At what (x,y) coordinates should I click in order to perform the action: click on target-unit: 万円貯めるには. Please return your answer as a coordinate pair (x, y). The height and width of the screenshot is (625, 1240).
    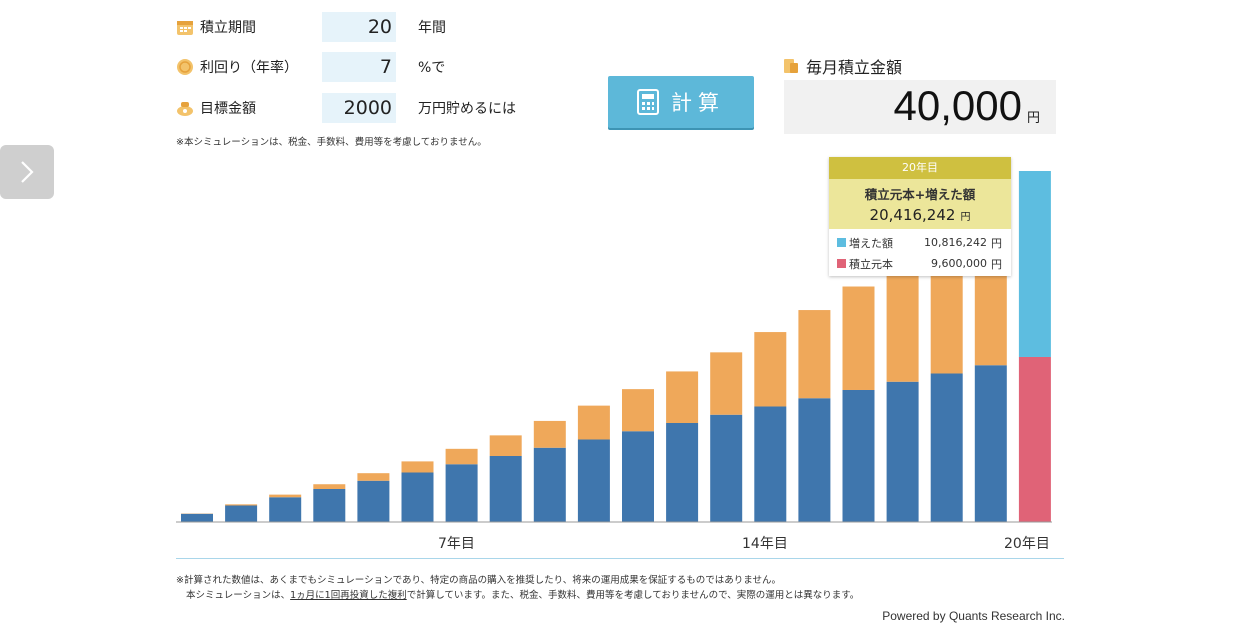
    Looking at the image, I should click on (467, 109).